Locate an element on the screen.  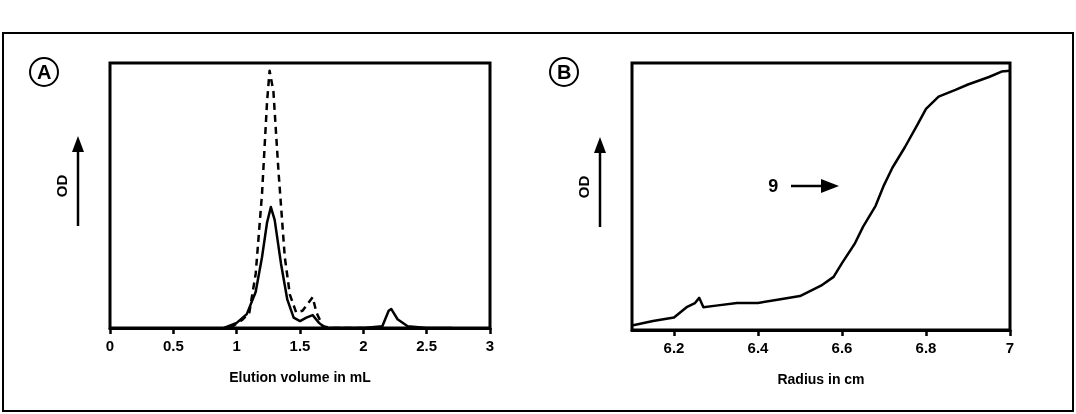
x-tick-label: 1.5 is located at coordinates (300, 345).